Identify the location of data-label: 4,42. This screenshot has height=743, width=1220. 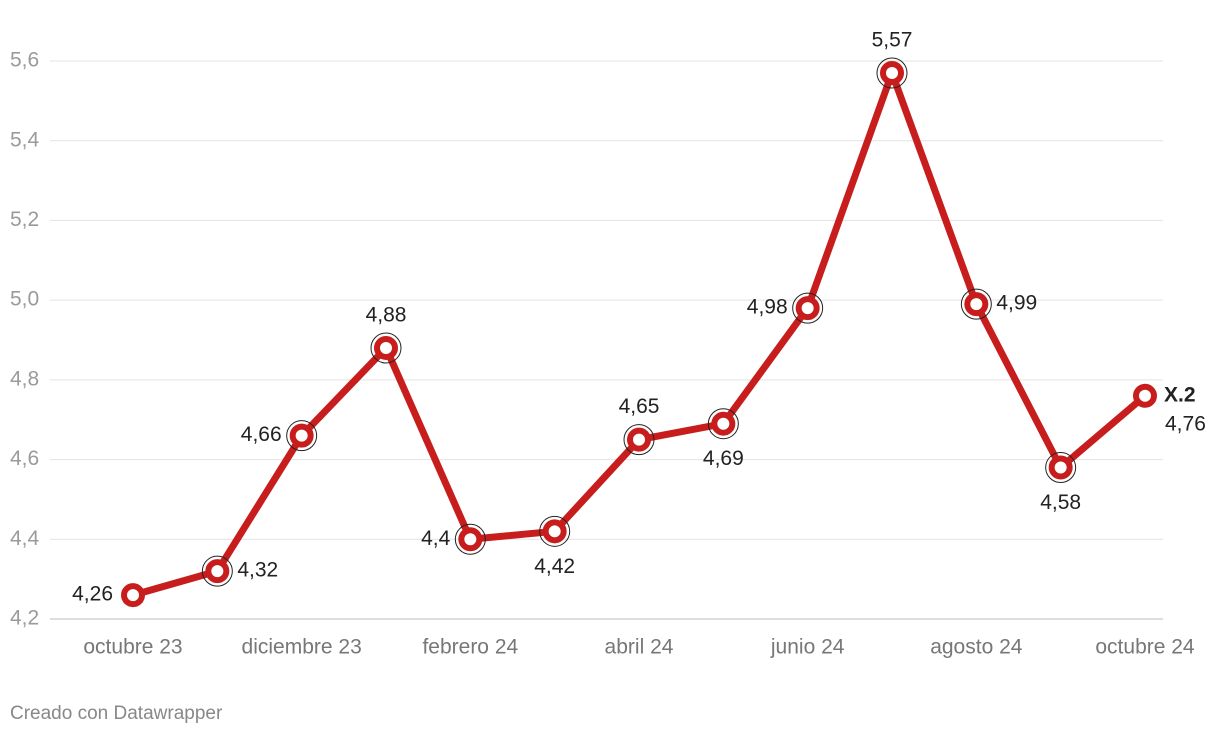
(554, 566).